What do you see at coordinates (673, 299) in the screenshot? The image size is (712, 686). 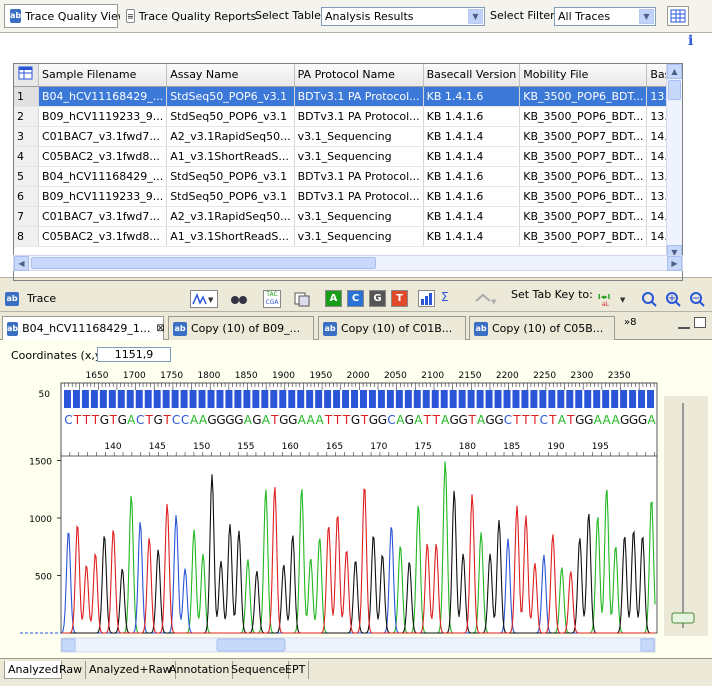 I see `zoom-in-icon` at bounding box center [673, 299].